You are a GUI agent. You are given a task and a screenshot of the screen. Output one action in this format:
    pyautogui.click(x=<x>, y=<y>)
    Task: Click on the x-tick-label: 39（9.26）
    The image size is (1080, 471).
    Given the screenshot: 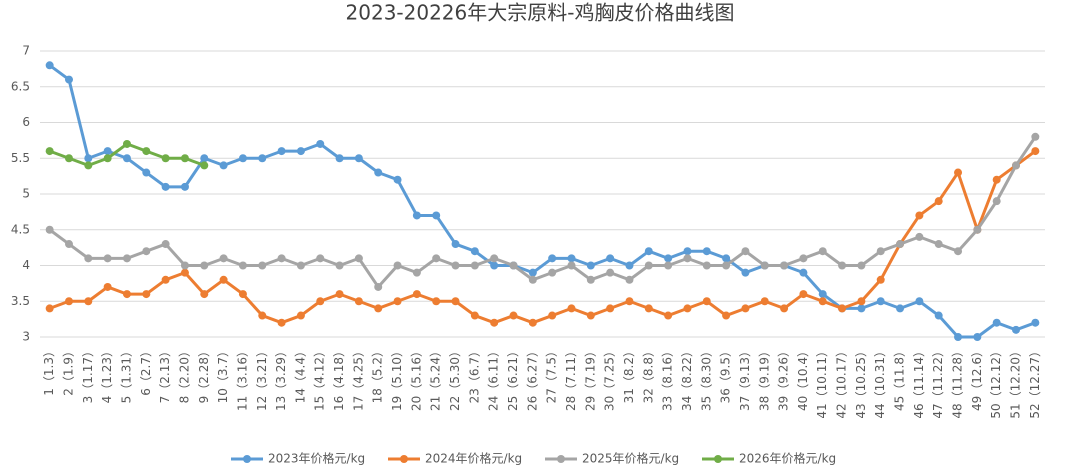 What is the action you would take?
    pyautogui.click(x=784, y=378)
    